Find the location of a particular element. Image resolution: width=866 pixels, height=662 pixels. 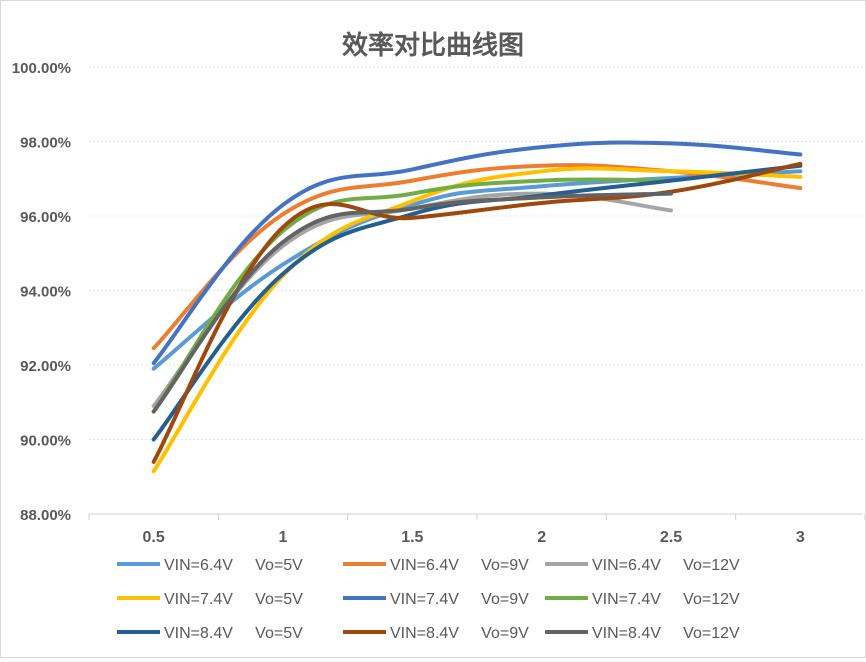

y-tick-label: 92.00% is located at coordinates (45, 366).